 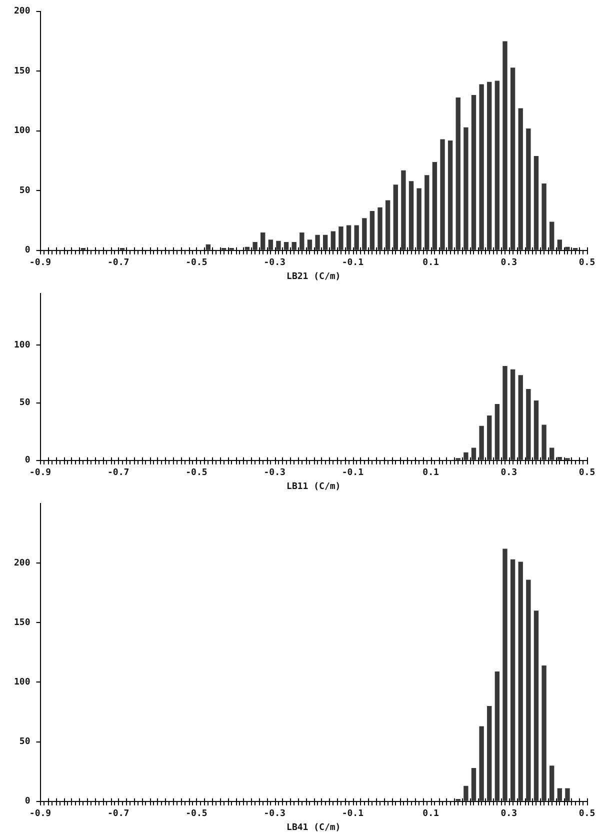 I want to click on x-axis-title: LB11 (C/m), so click(x=313, y=487).